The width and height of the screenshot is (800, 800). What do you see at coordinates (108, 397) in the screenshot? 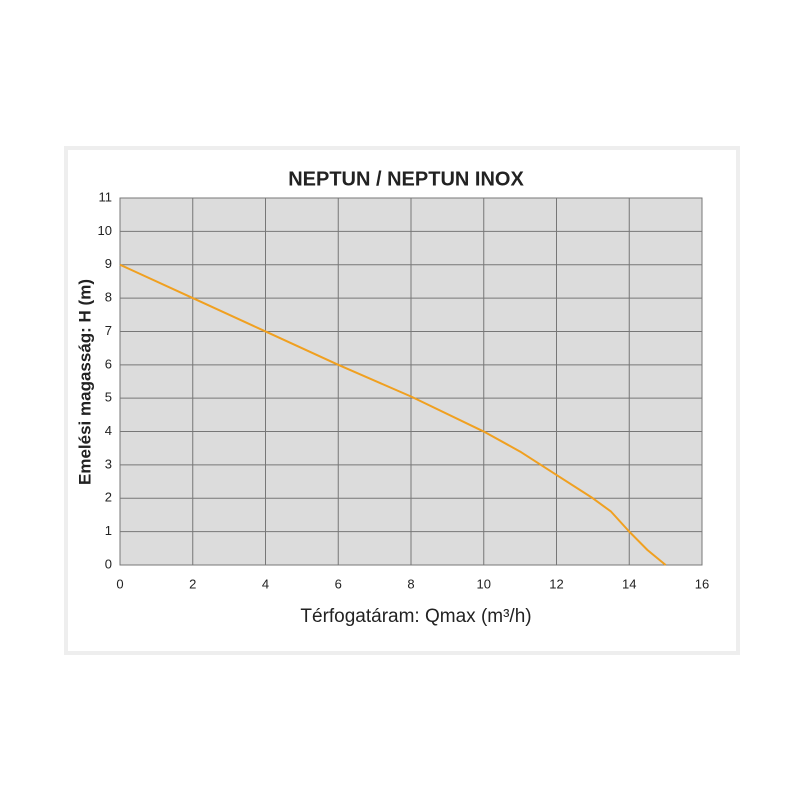
I see `y-tick-label: 5` at bounding box center [108, 397].